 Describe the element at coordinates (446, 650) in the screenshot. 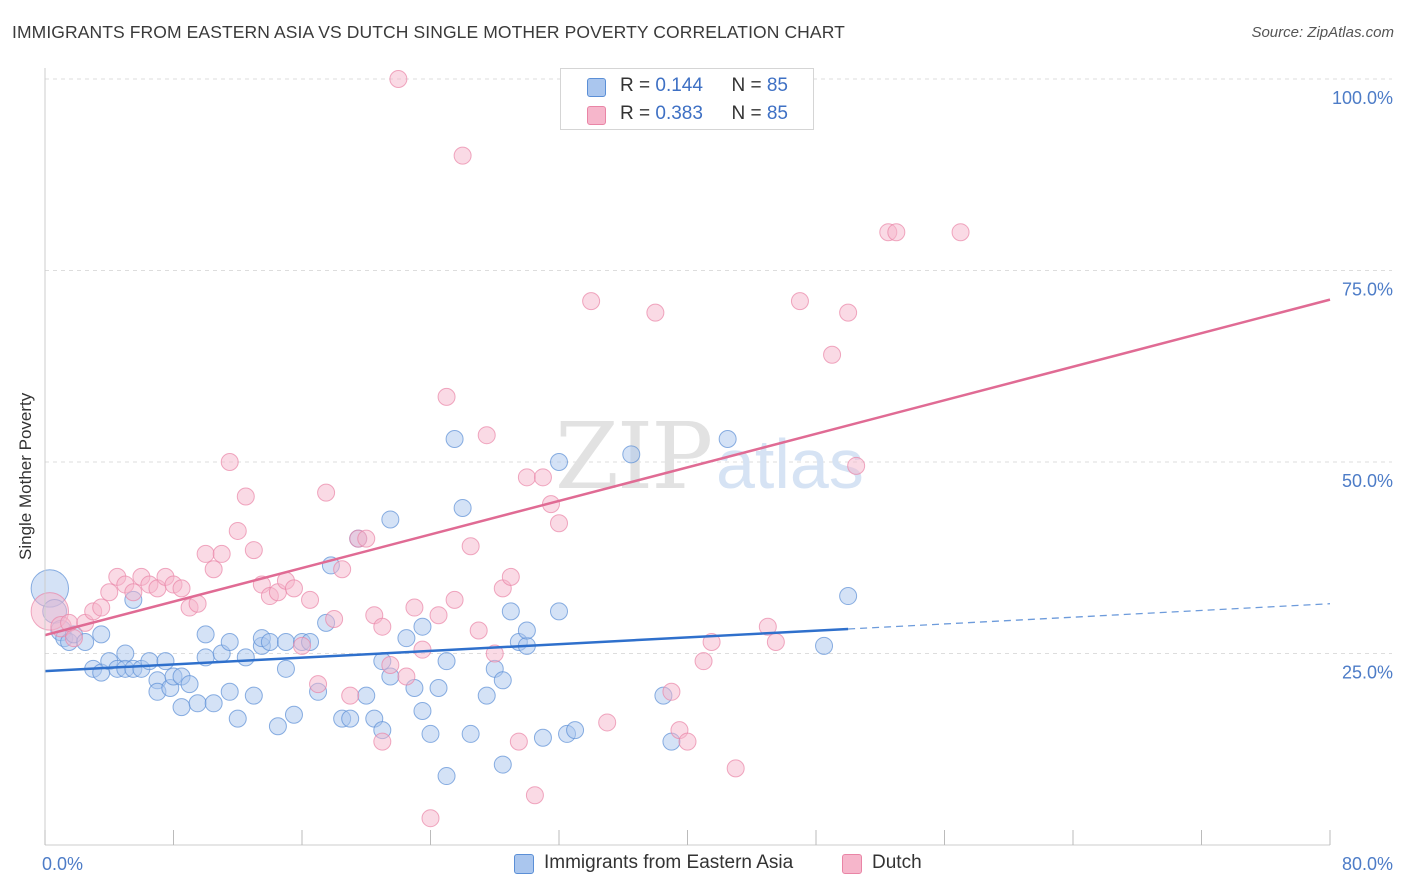

I see `eastern-asia-trend-line` at that location.